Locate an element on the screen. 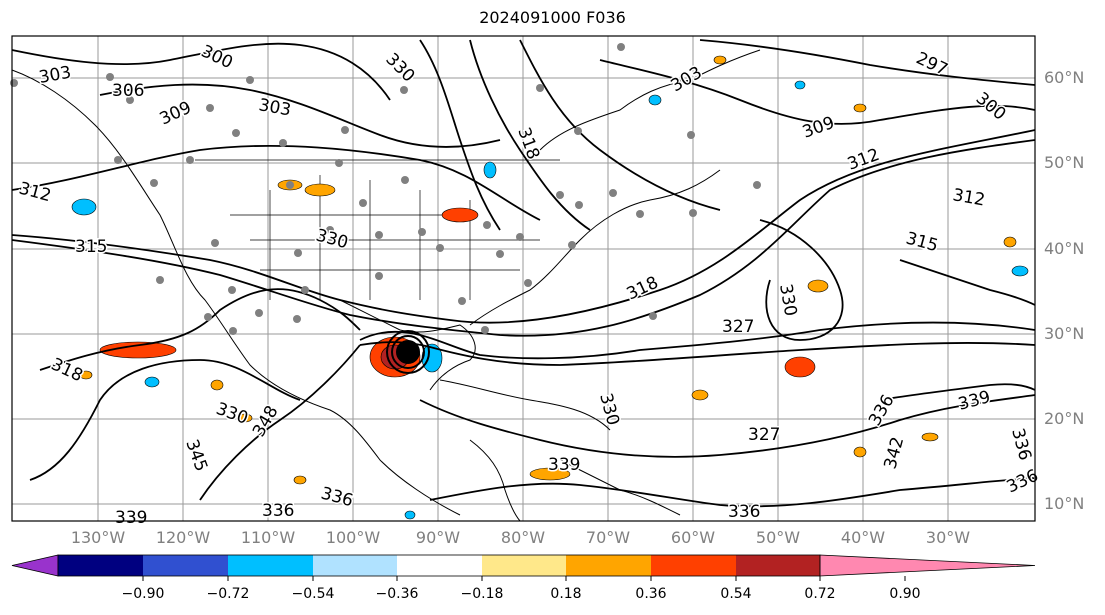 This screenshot has width=1105, height=615. colorbar-tick-label: 0.72 is located at coordinates (820, 594).